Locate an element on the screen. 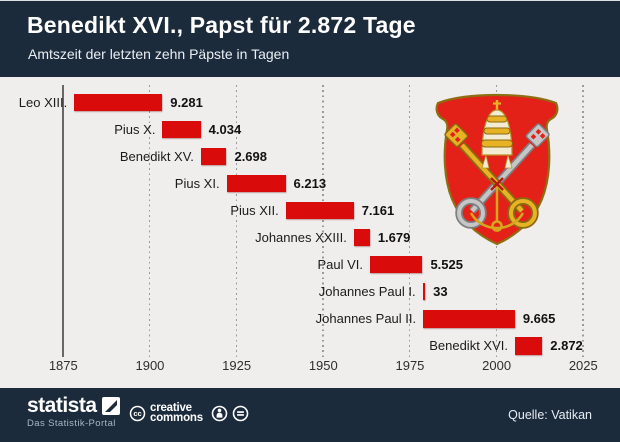 The height and width of the screenshot is (442, 620). pope-name: Johannes Paul II. is located at coordinates (366, 319).